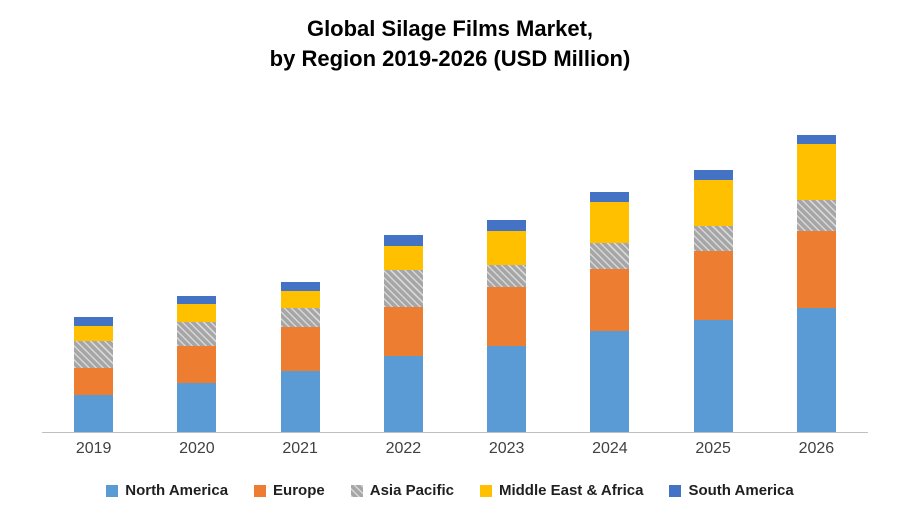 The width and height of the screenshot is (900, 525). What do you see at coordinates (816, 139) in the screenshot?
I see `bar-segment-2026-south-america` at bounding box center [816, 139].